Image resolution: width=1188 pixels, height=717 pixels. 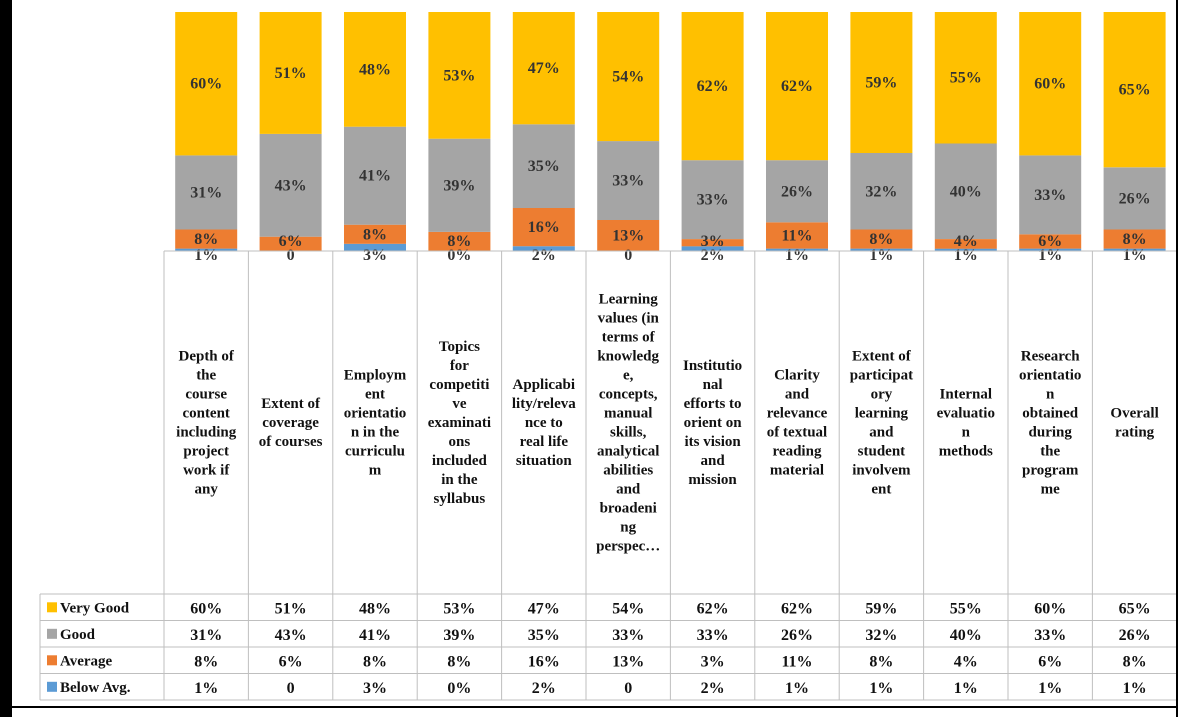 I want to click on category-label-line: ory, so click(x=882, y=395).